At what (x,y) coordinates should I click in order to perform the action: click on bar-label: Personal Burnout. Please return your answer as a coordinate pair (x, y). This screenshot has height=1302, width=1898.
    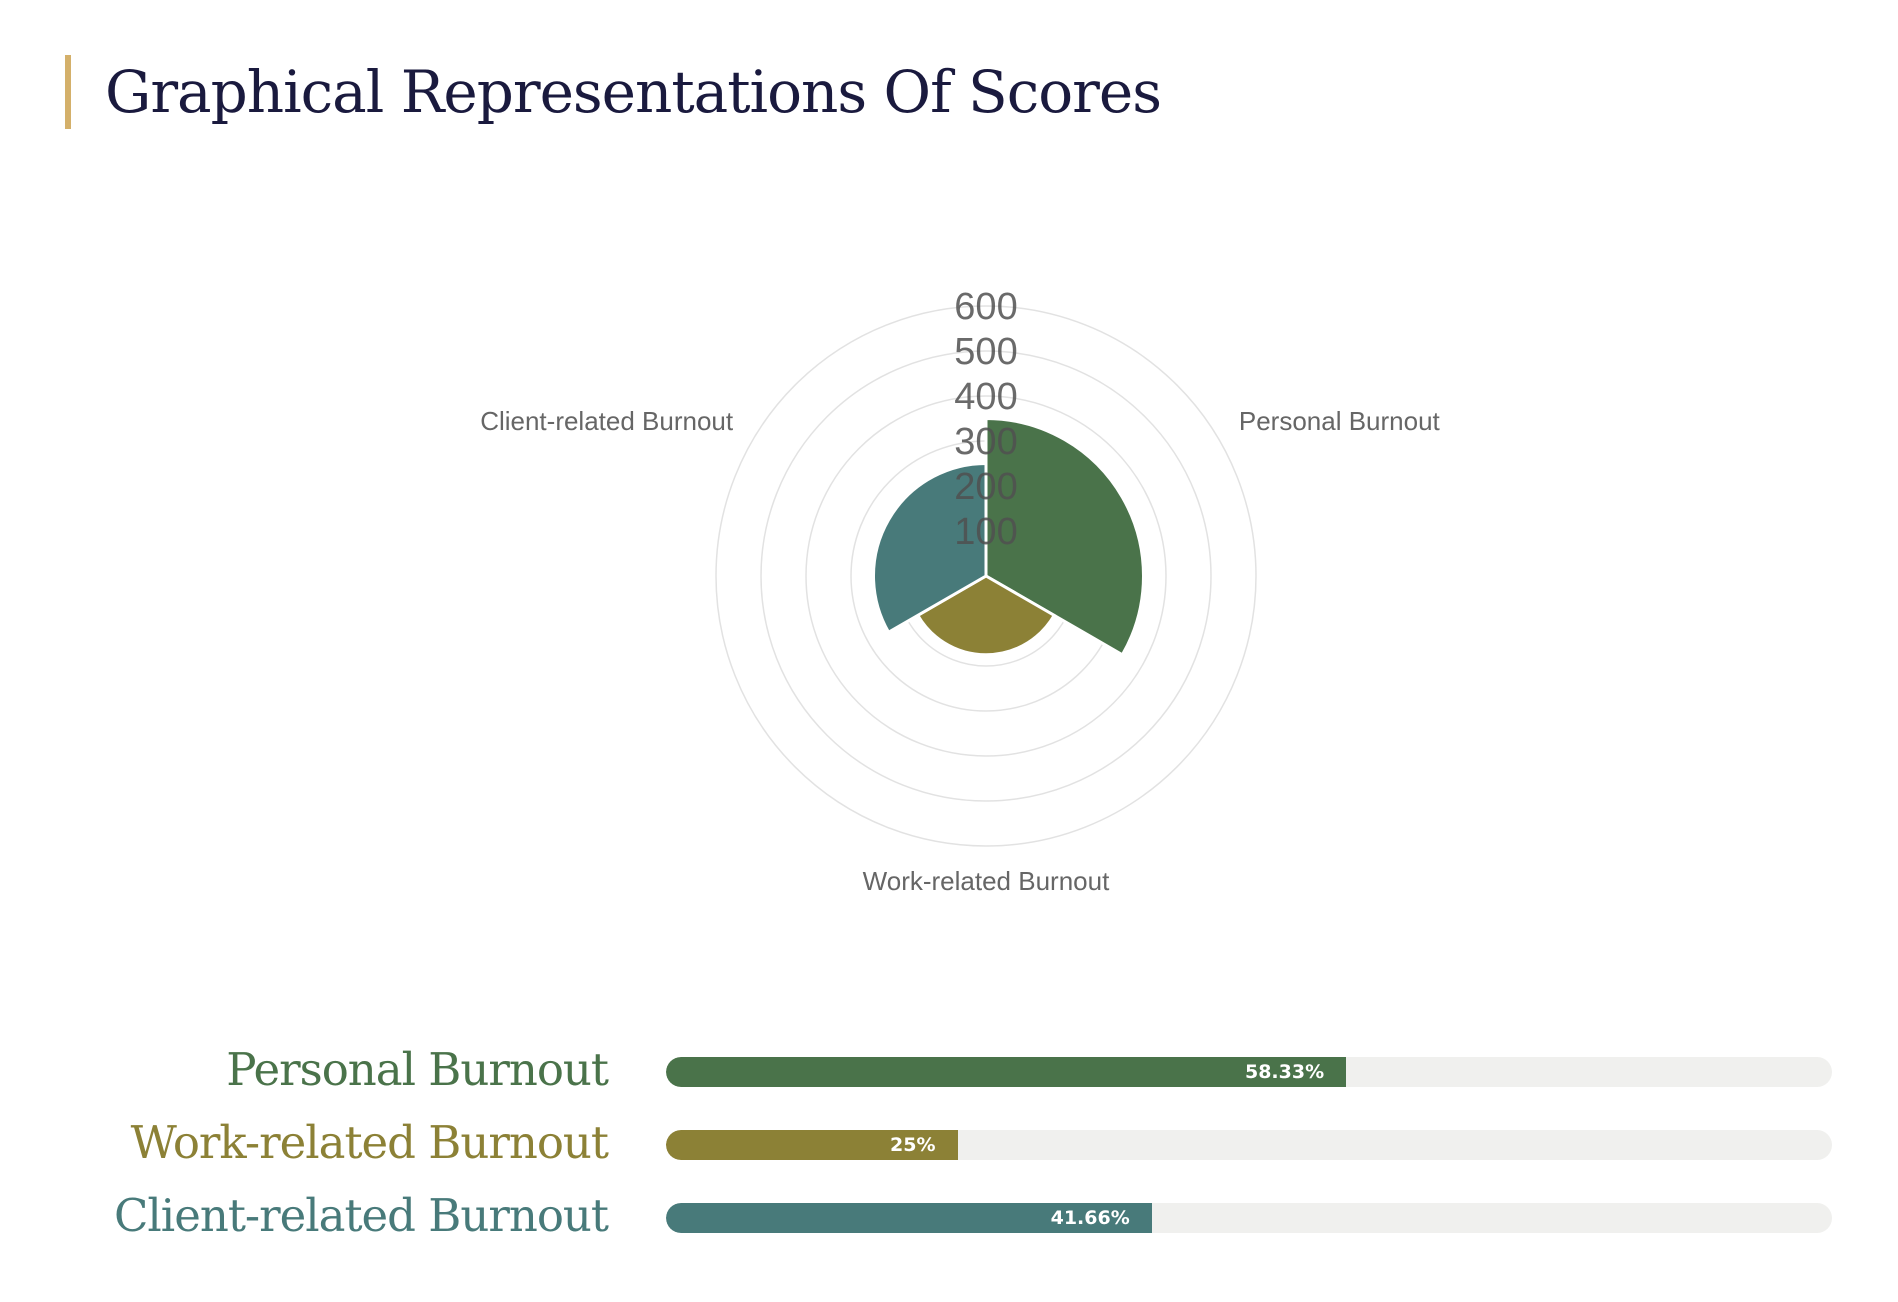
    Looking at the image, I should click on (417, 1069).